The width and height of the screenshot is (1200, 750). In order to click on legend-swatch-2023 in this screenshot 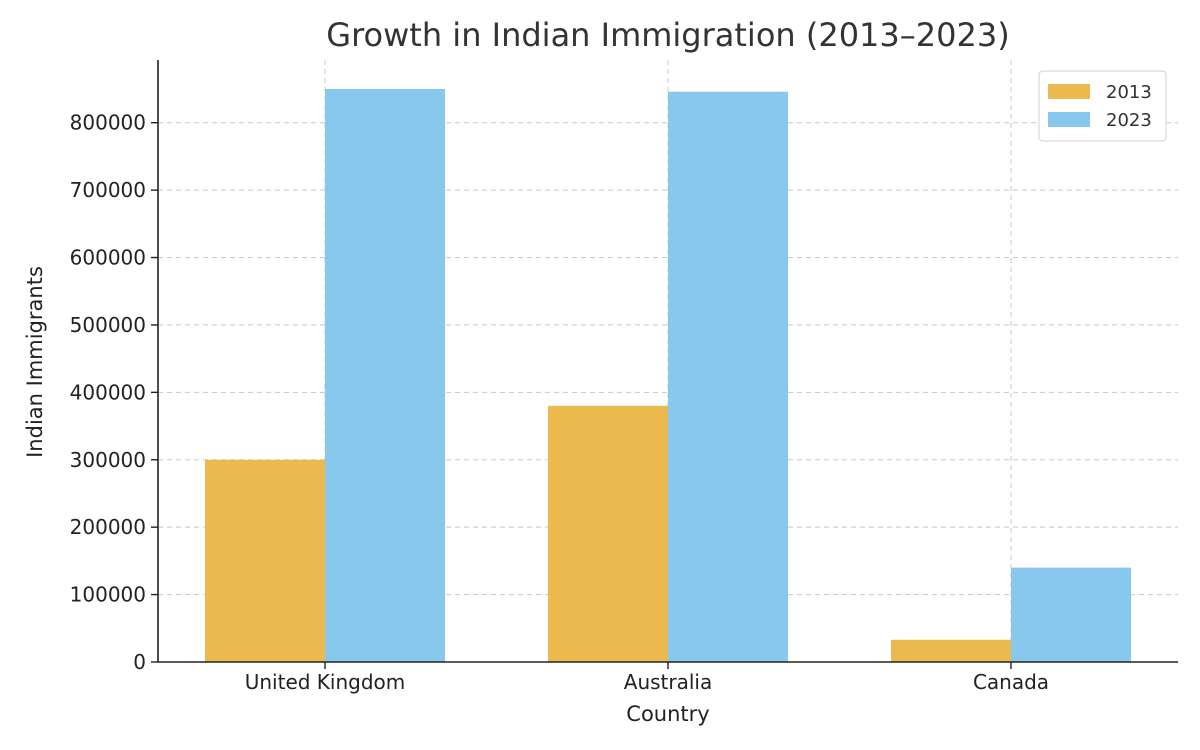, I will do `click(1069, 119)`.